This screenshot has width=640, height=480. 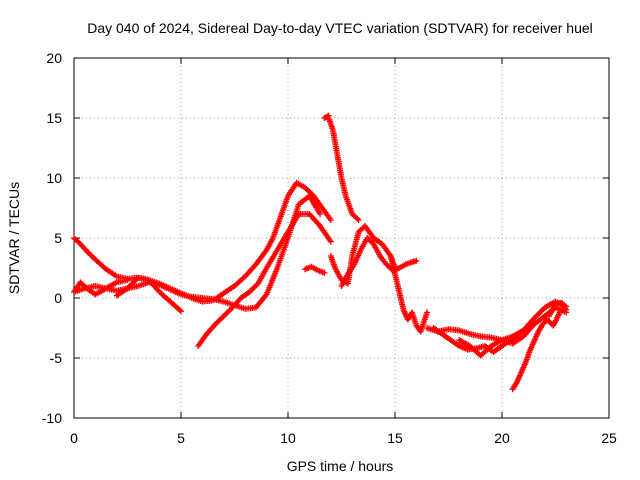 I want to click on x-tick-label: 25, so click(x=609, y=438).